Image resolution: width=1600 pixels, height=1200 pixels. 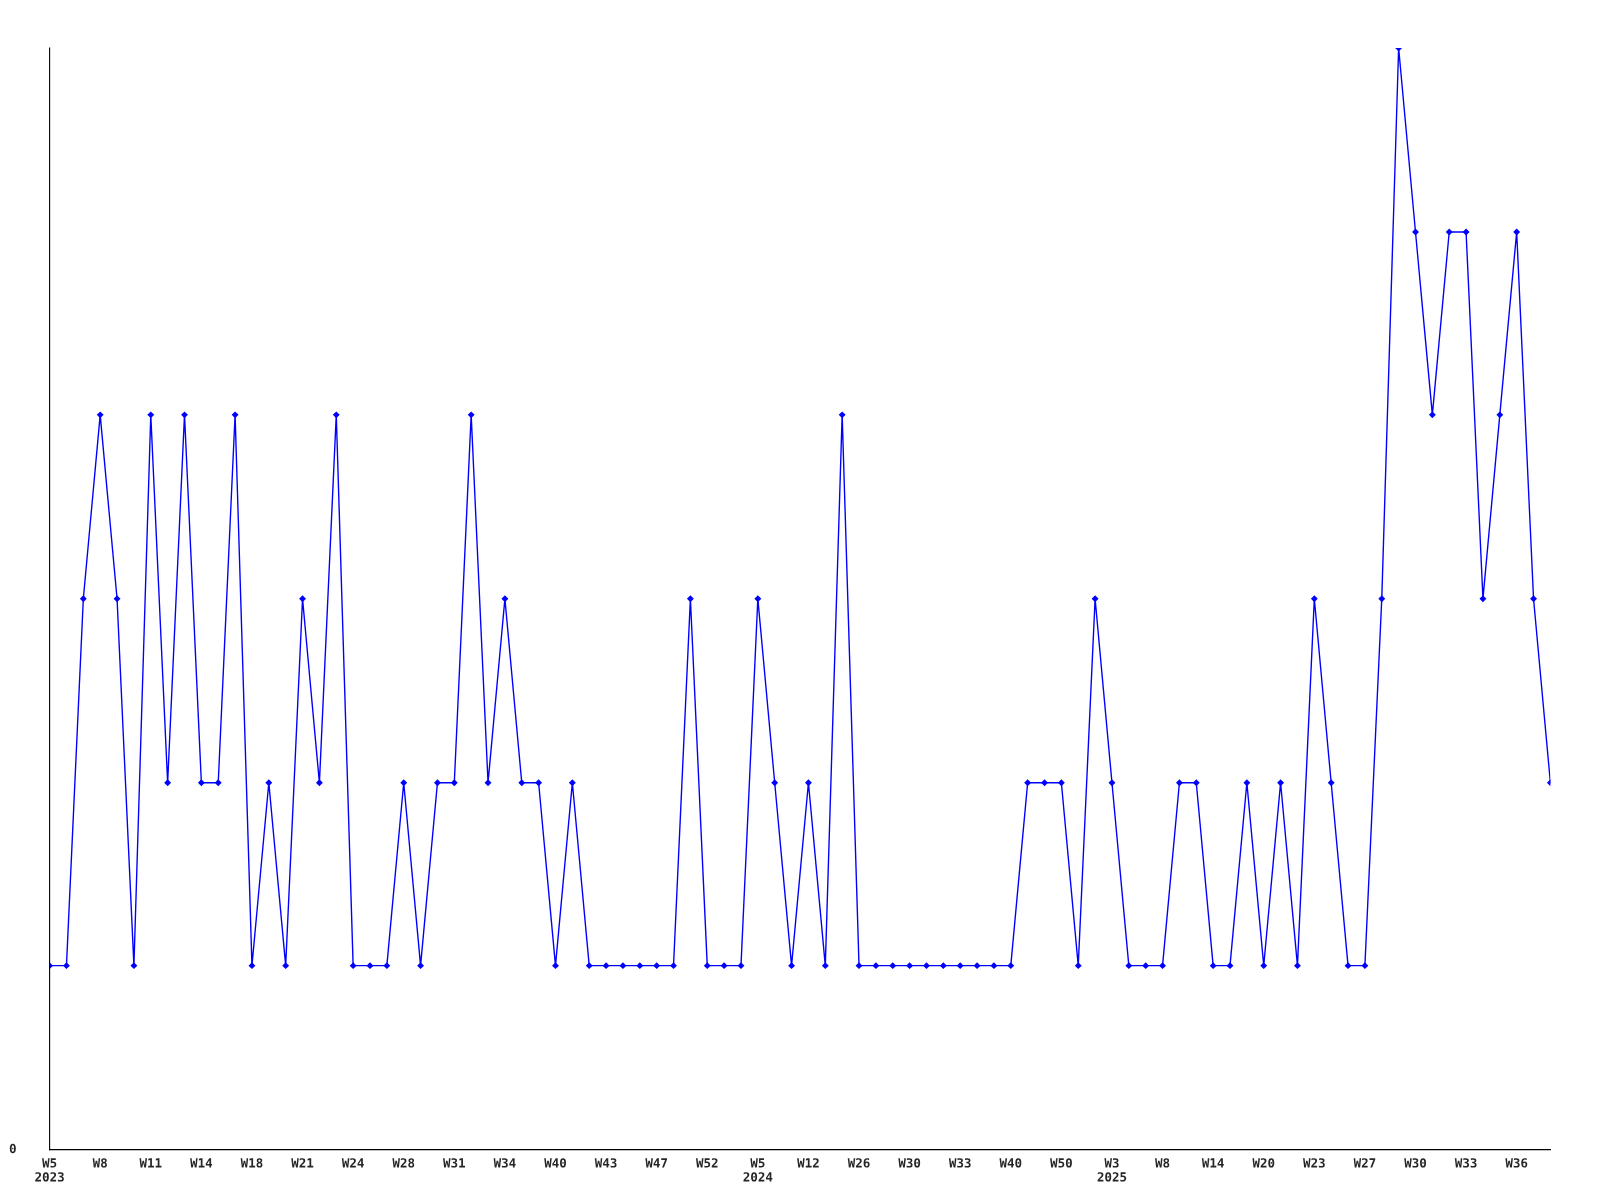 I want to click on x-tick-label: W18, so click(x=251, y=1163).